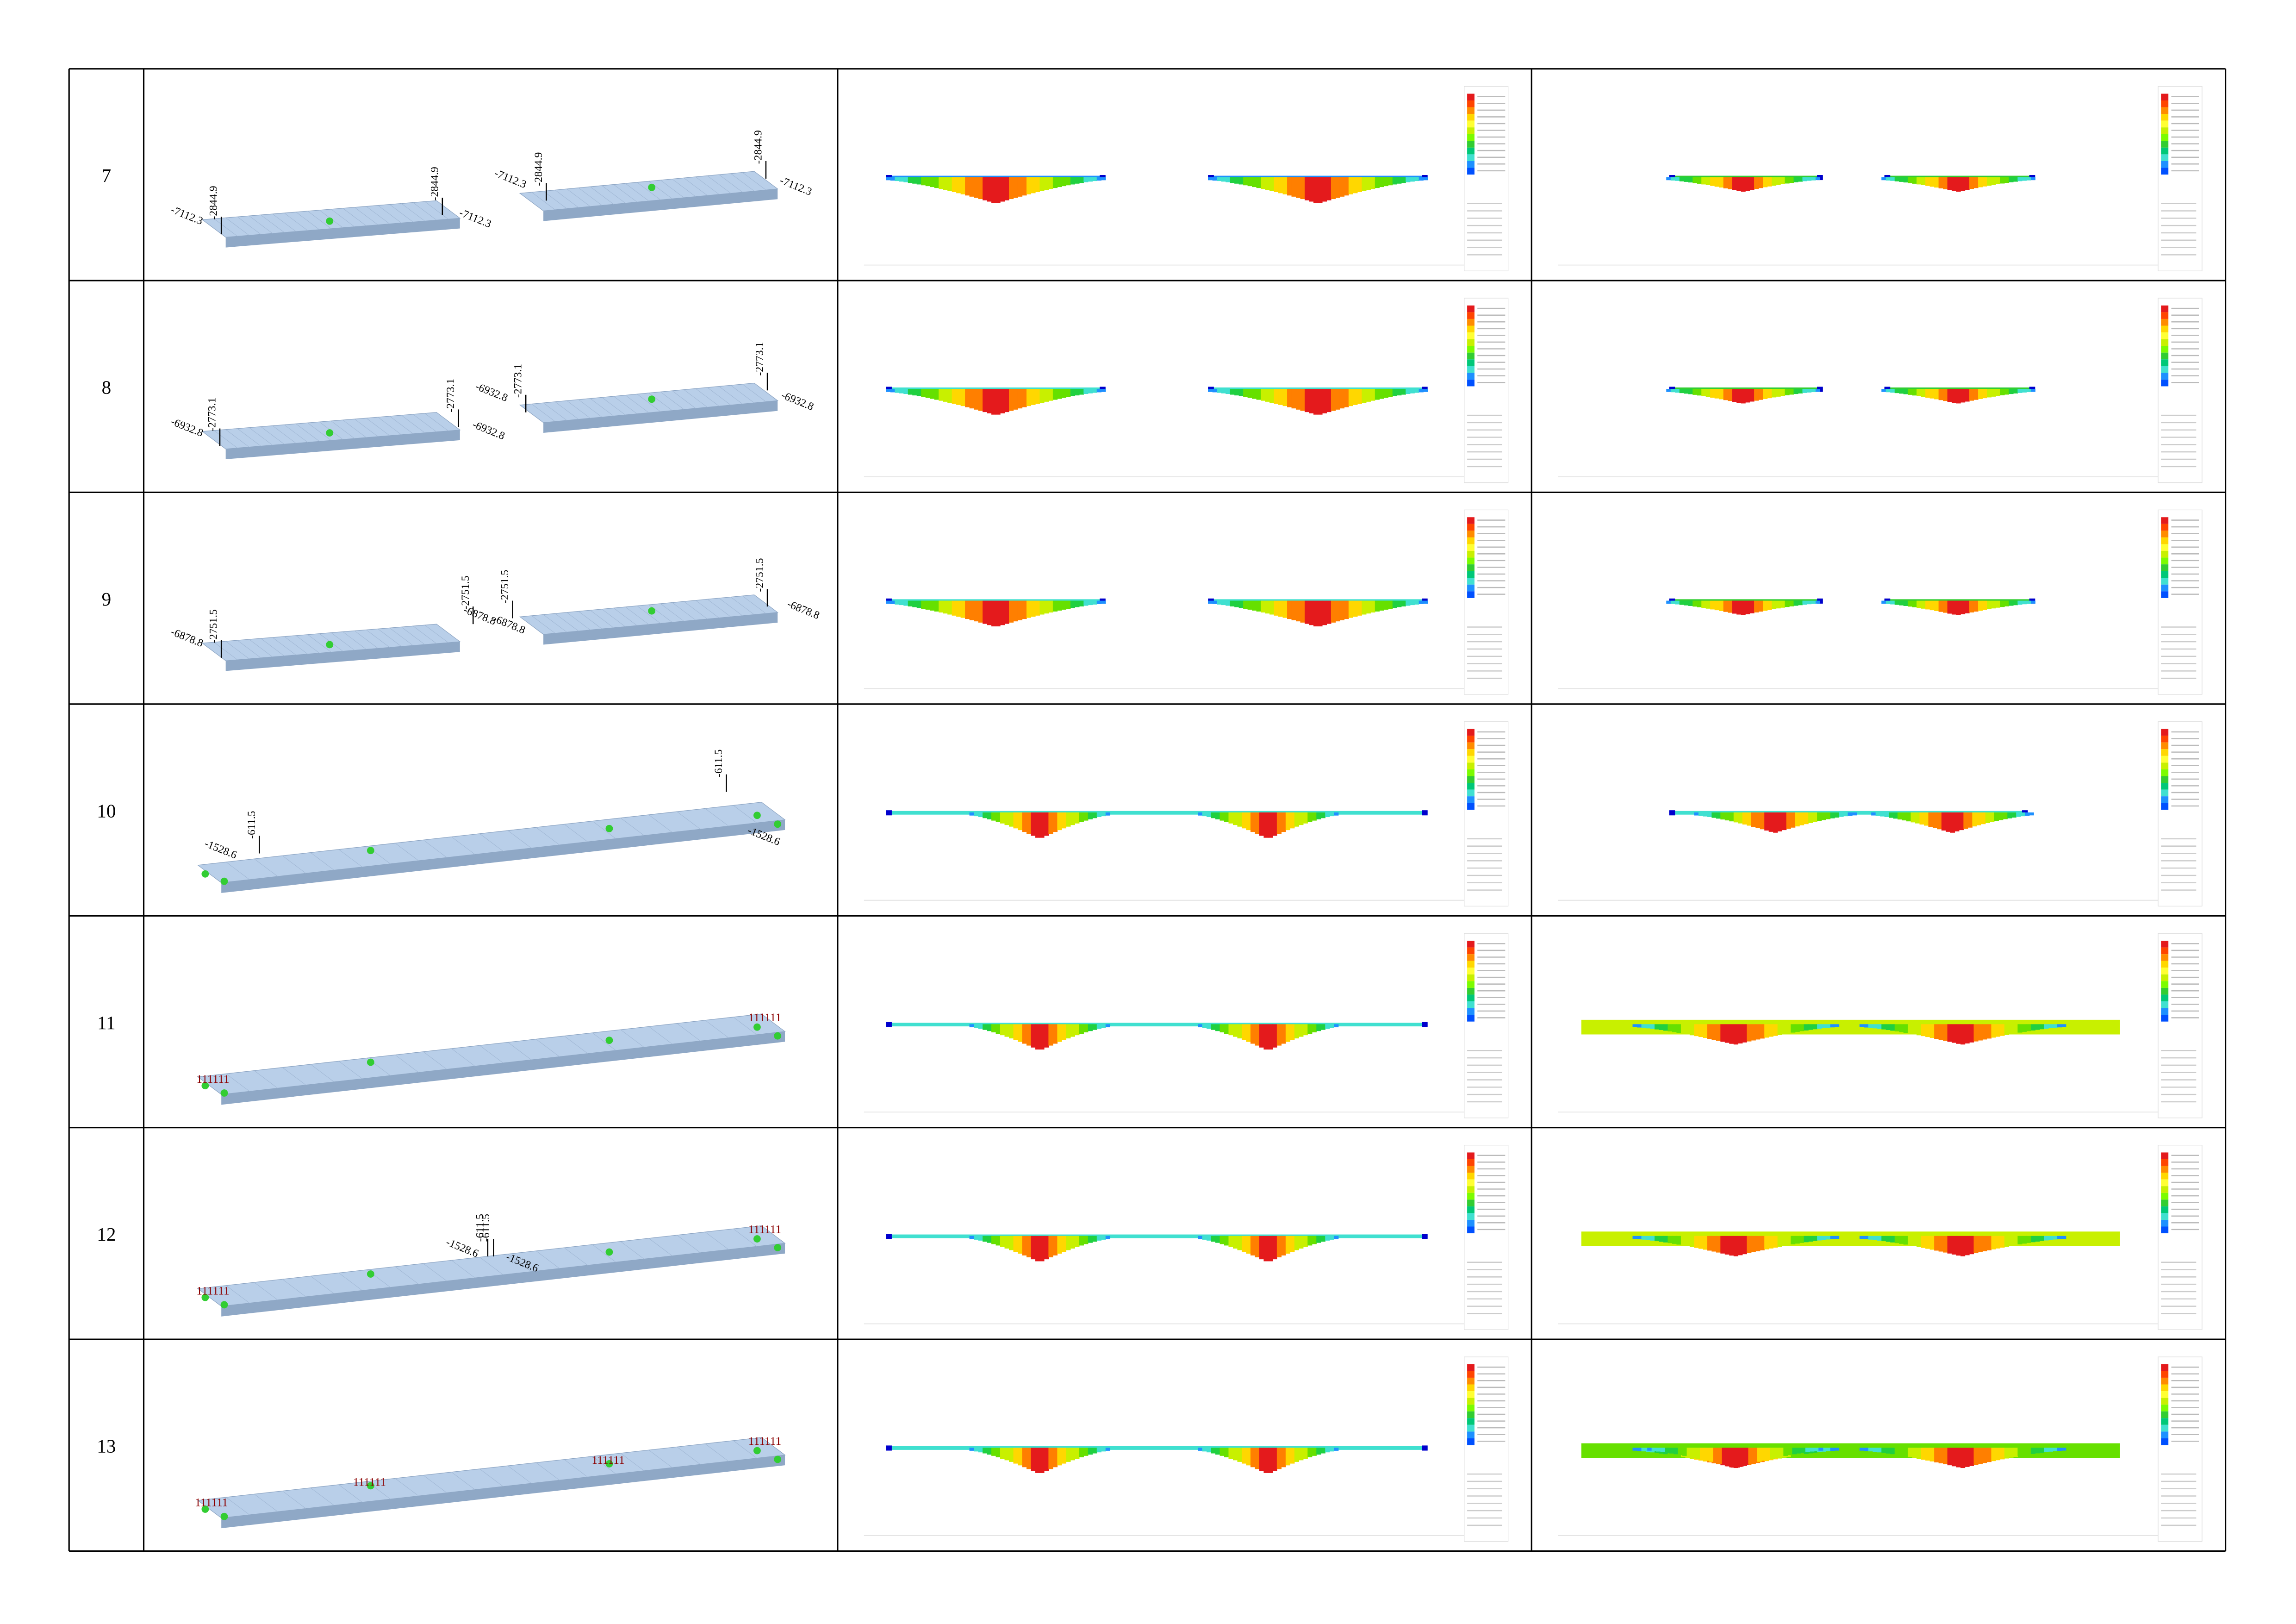 The image size is (2296, 1624). I want to click on load-label: -2773.1, so click(518, 381).